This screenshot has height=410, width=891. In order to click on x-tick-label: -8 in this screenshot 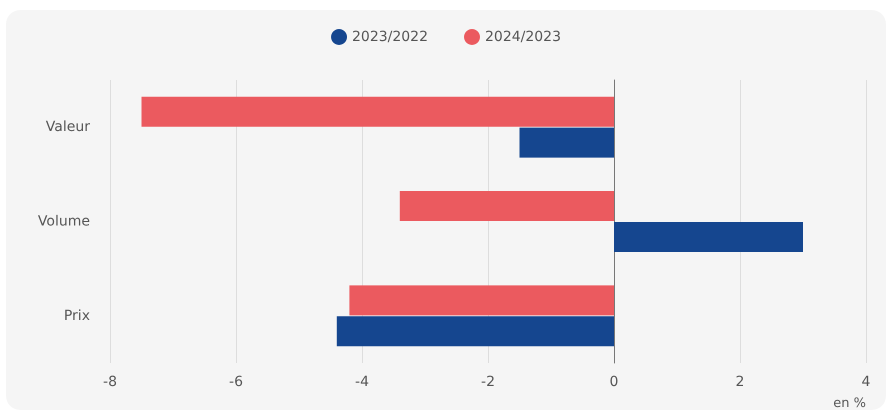, I will do `click(110, 382)`.